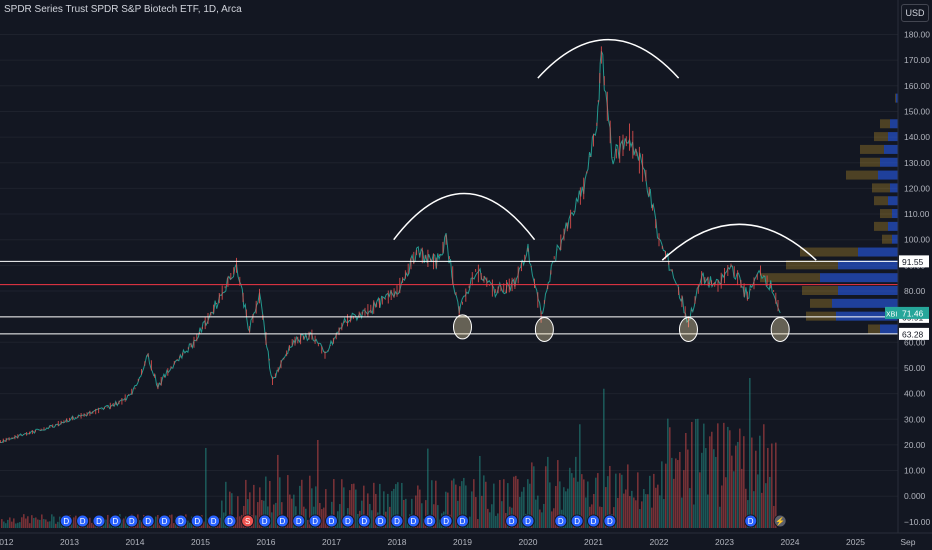 This screenshot has height=550, width=932. What do you see at coordinates (917, 214) in the screenshot?
I see `y-tick-label: 110.00` at bounding box center [917, 214].